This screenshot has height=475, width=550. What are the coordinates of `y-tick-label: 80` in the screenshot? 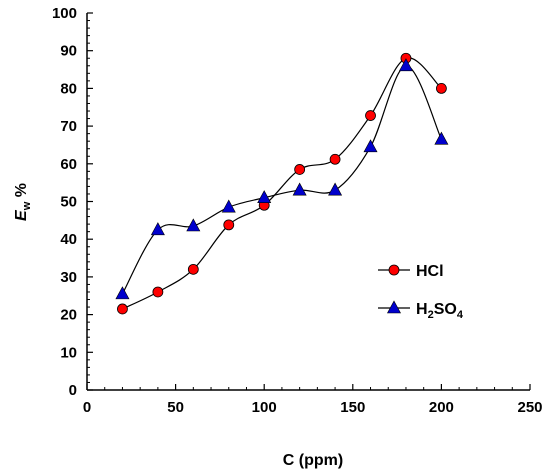 It's located at (68, 88).